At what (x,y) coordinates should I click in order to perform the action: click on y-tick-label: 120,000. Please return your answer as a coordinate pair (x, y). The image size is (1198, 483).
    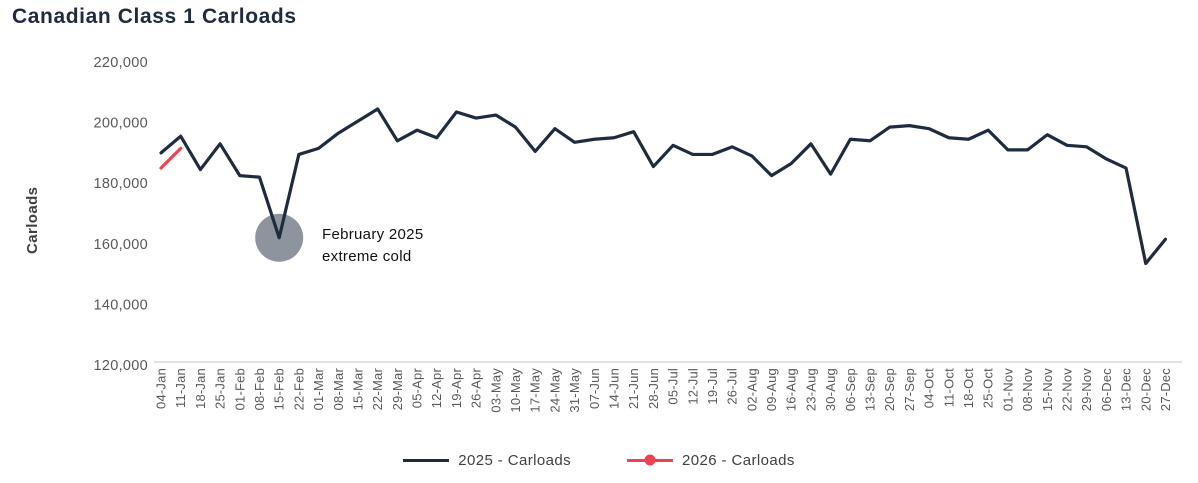
    Looking at the image, I should click on (120, 366).